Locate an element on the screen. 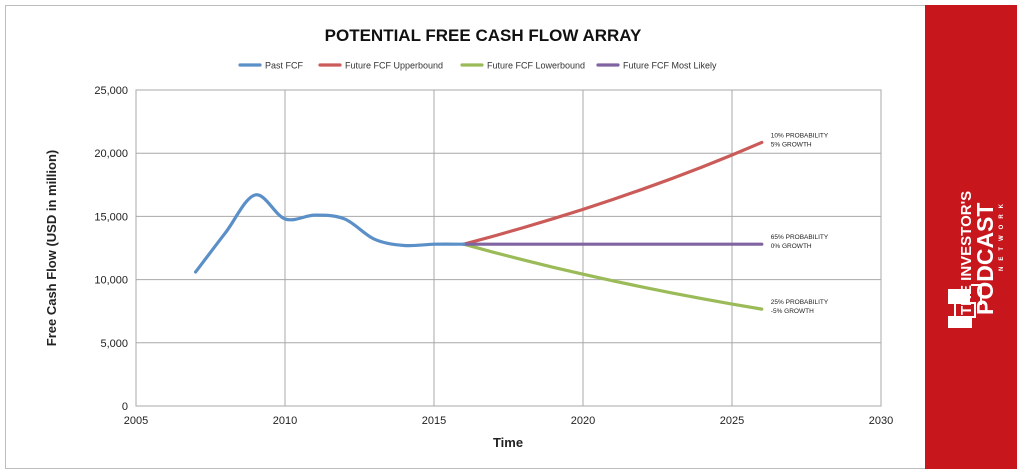 The height and width of the screenshot is (475, 1024). legend-label-future-fcf-most-likely: Future FCF Most Likely is located at coordinates (670, 66).